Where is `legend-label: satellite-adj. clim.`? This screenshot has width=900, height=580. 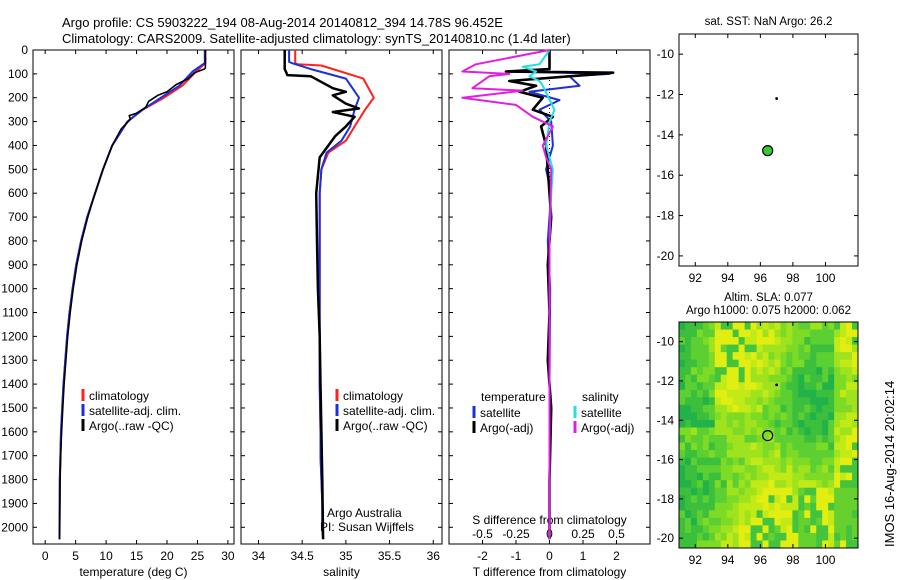
legend-label: satellite-adj. clim. is located at coordinates (389, 411).